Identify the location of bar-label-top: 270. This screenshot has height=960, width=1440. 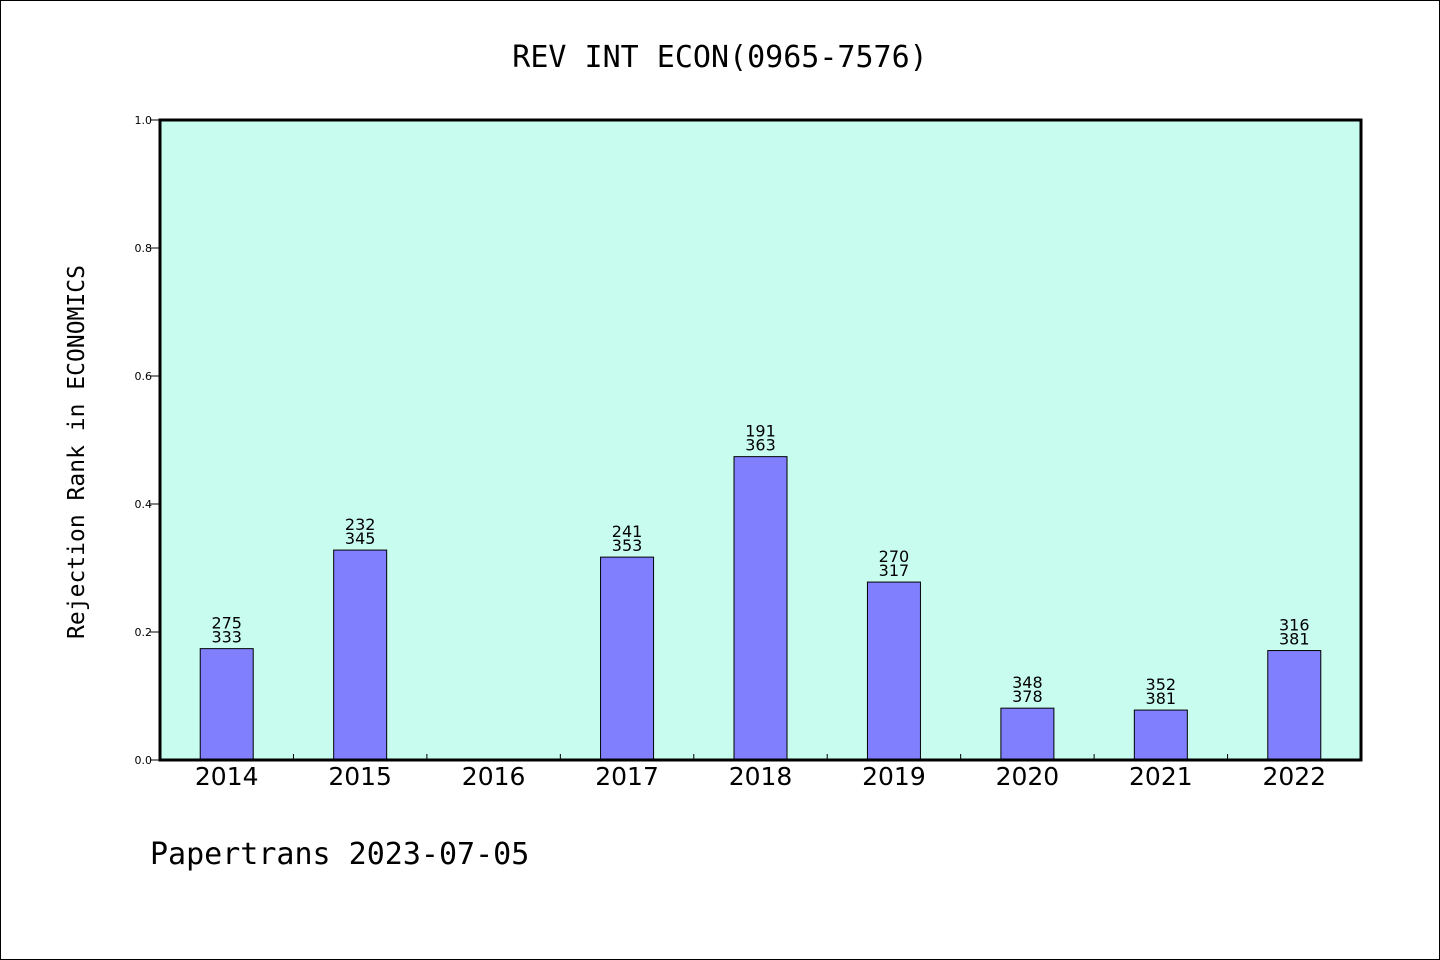
(894, 556).